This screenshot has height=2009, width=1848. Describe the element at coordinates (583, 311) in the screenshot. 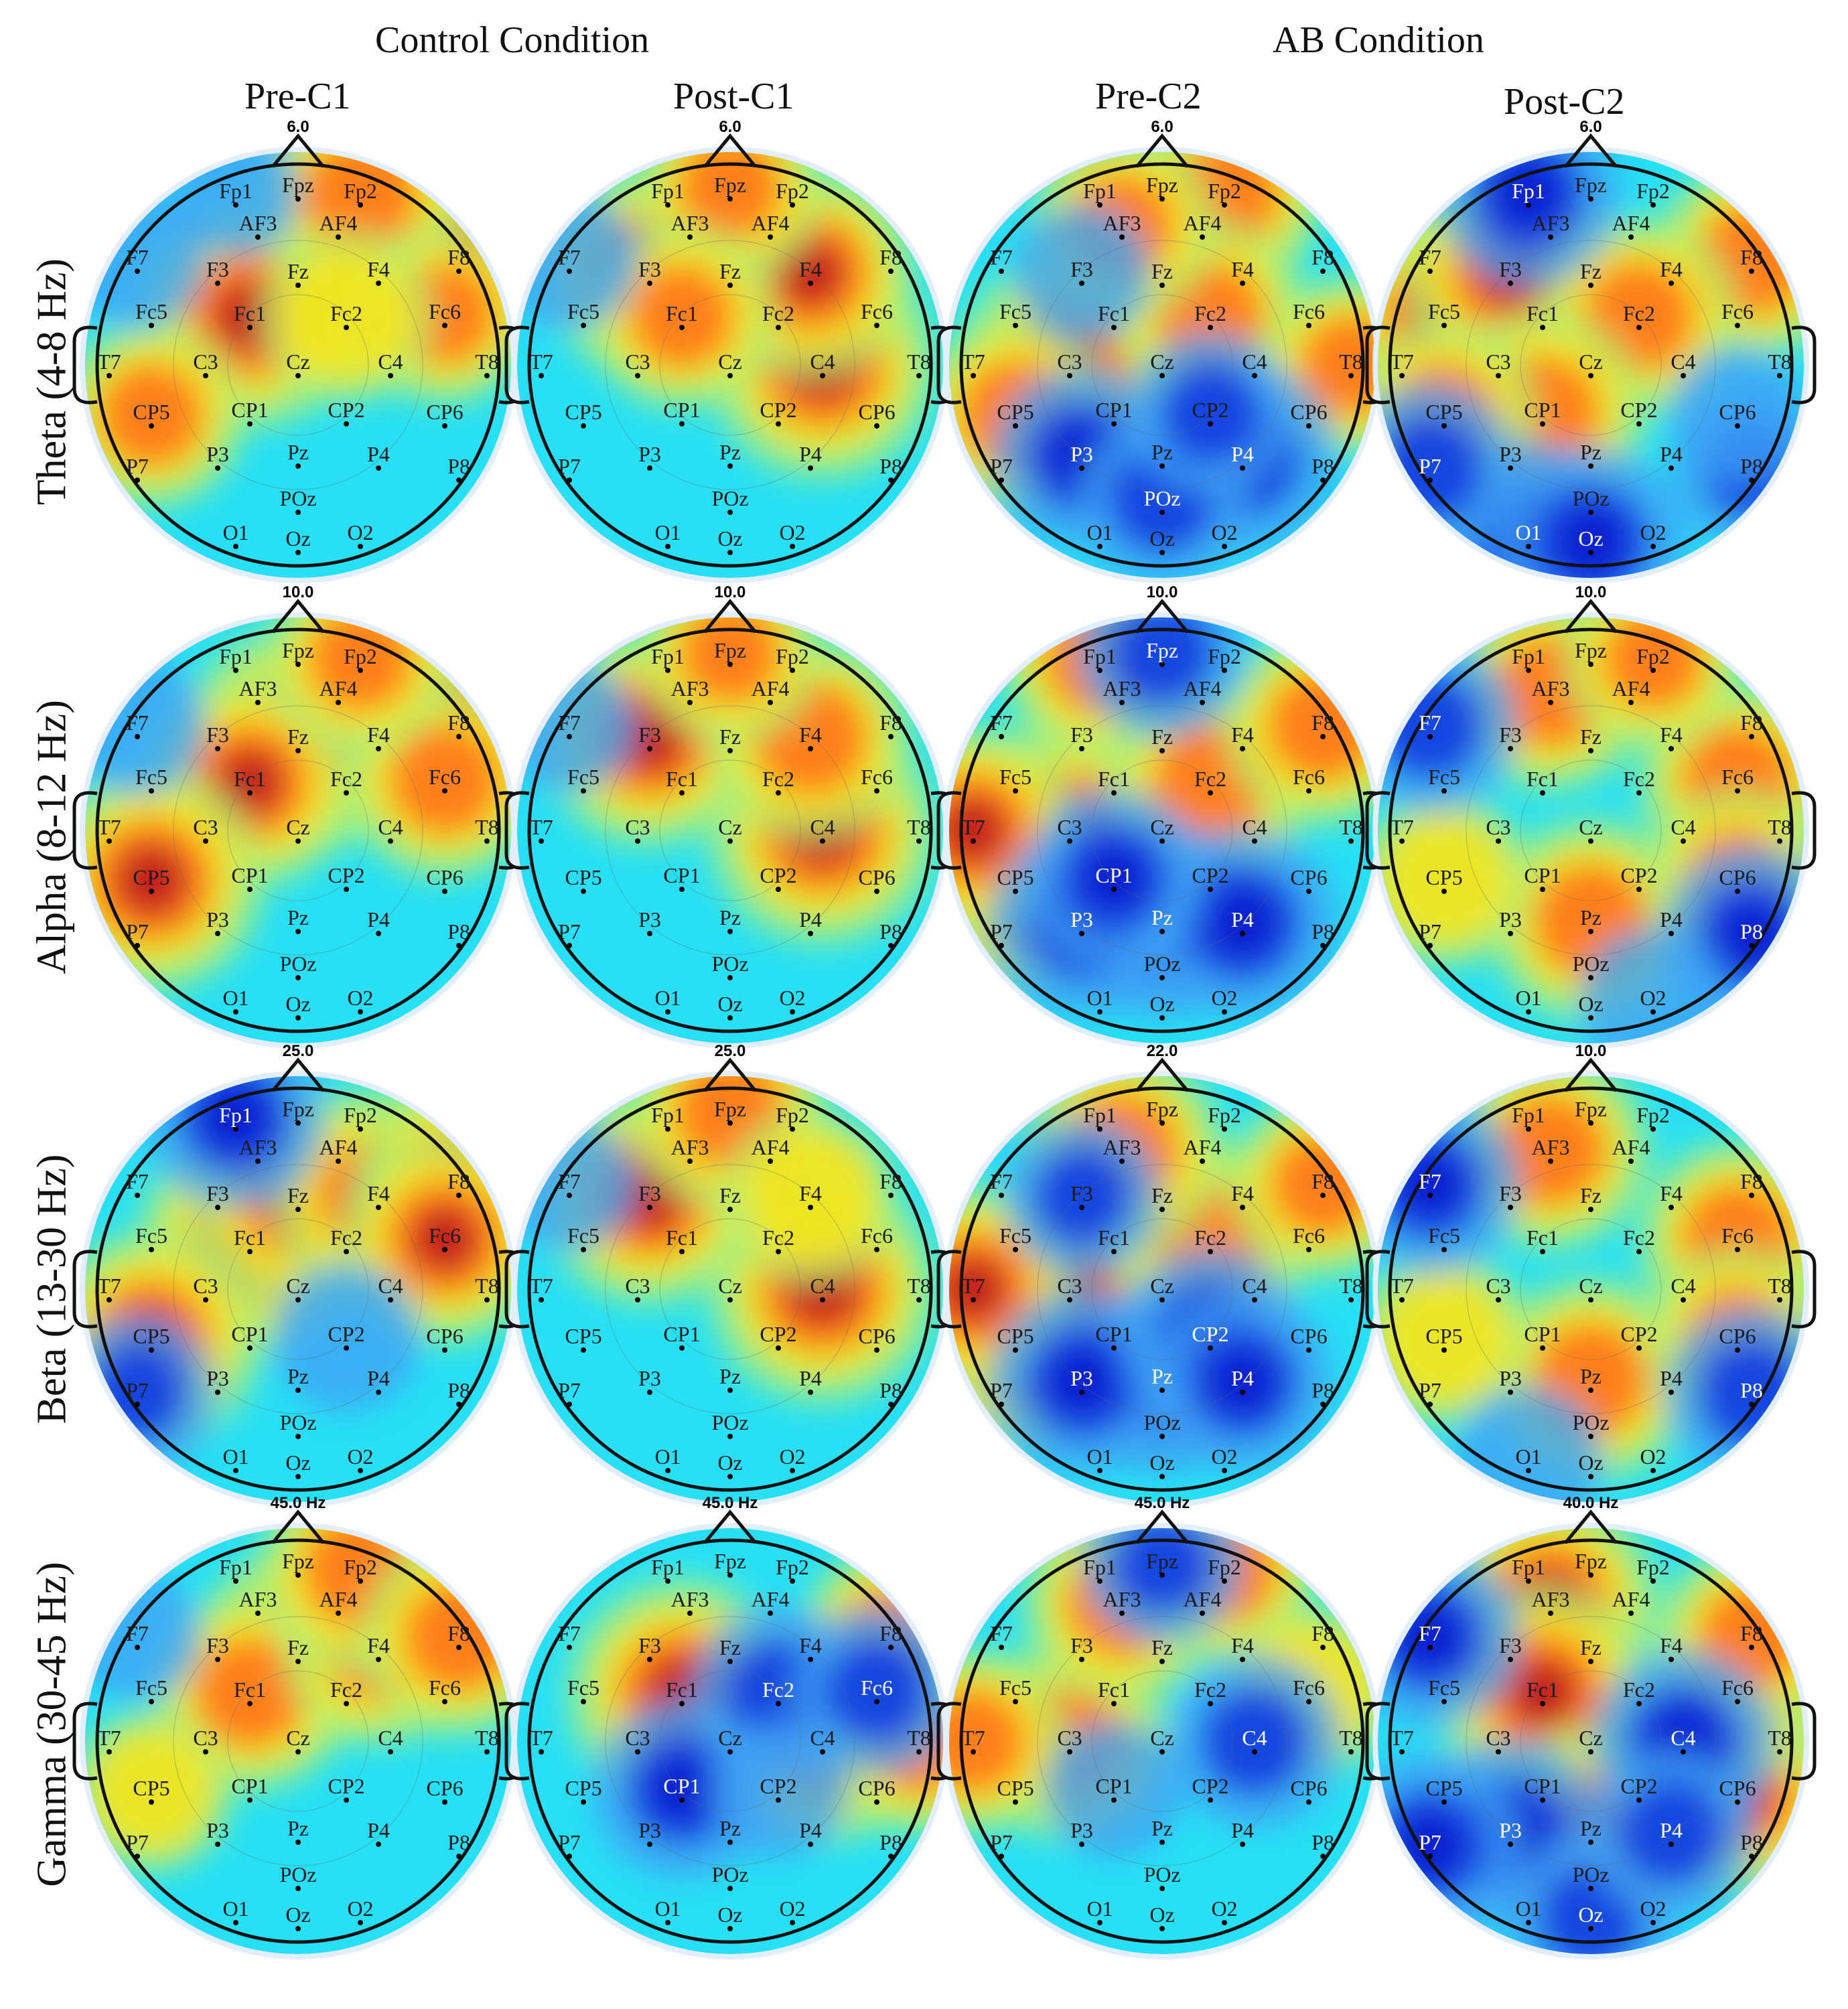

I see `electrode-label-Fc5: Fc5` at that location.